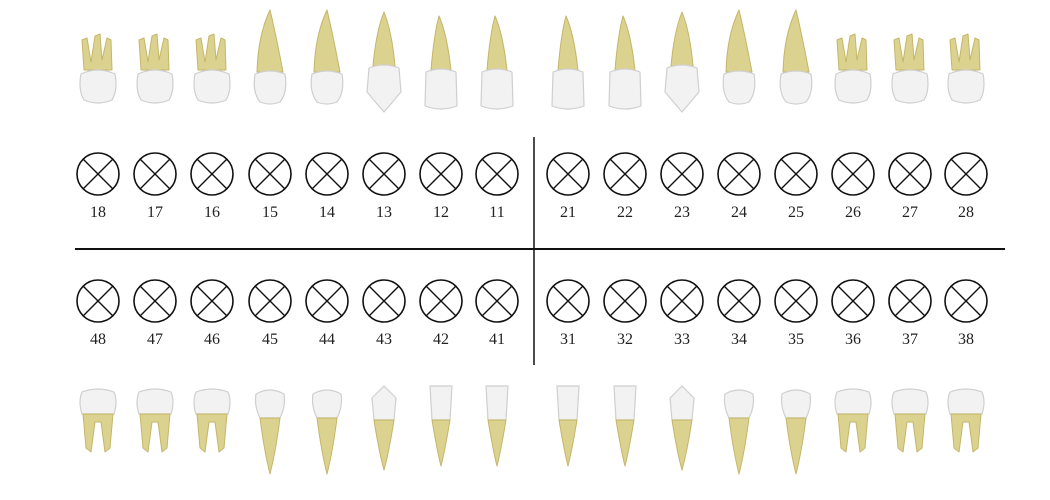 Image resolution: width=1050 pixels, height=500 pixels. I want to click on tooth-number-label: 22, so click(625, 212).